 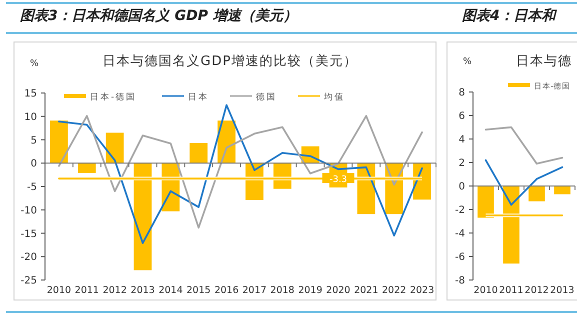 What do you see at coordinates (422, 290) in the screenshot?
I see `x-tick-label: 2023` at bounding box center [422, 290].